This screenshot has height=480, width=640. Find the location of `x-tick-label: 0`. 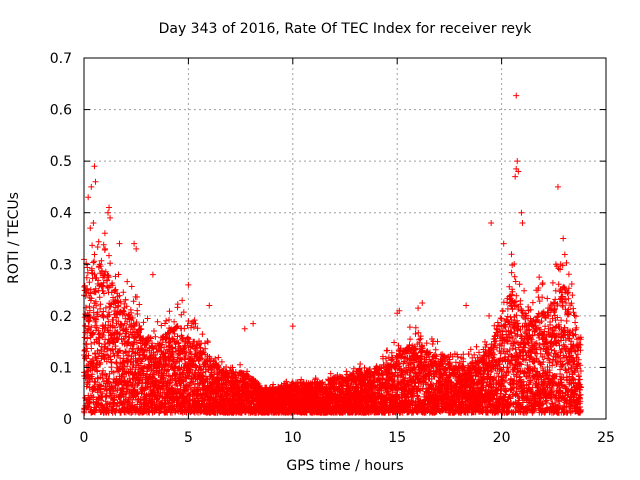

x-tick-label: 0 is located at coordinates (84, 438).